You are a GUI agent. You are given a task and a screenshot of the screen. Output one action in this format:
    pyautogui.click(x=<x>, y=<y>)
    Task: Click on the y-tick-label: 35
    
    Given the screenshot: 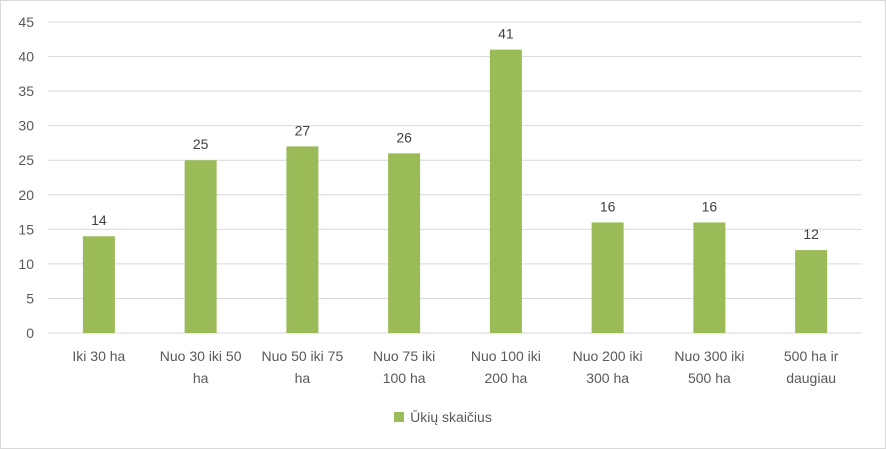 What is the action you would take?
    pyautogui.click(x=26, y=91)
    